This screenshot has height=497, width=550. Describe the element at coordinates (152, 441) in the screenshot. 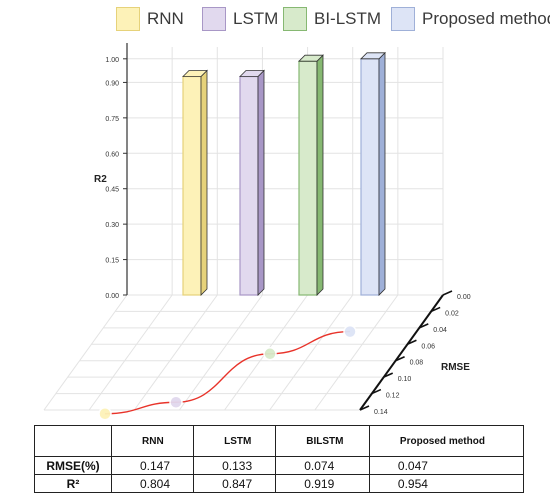

I see `table-header: RNN` at that location.